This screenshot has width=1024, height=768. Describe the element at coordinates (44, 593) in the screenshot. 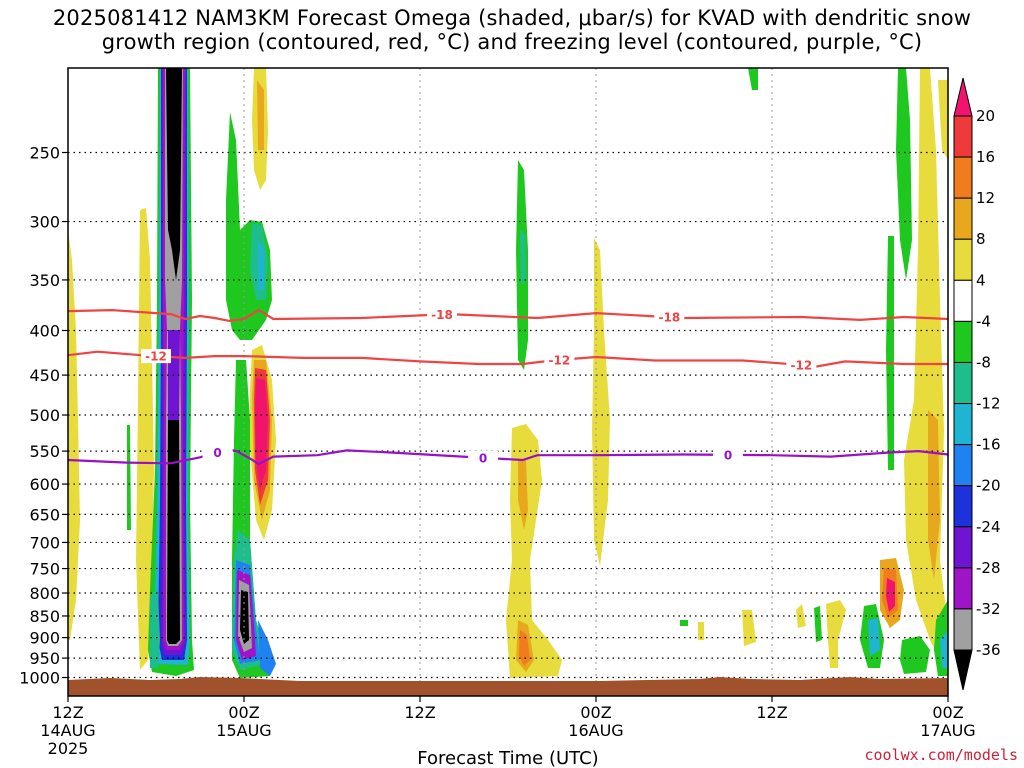

I see `y-tick-label: 800` at that location.